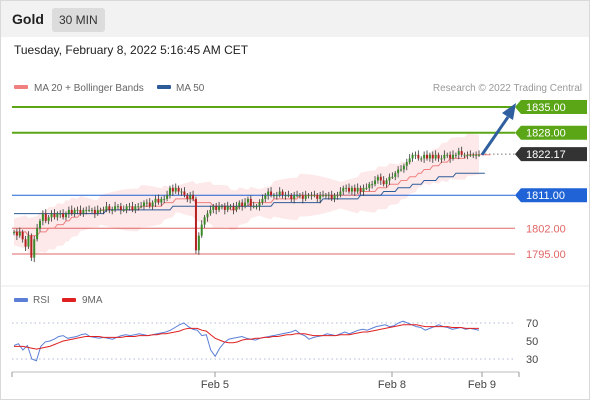 This screenshot has width=590, height=400. I want to click on x-tick-label: Feb 8, so click(392, 385).